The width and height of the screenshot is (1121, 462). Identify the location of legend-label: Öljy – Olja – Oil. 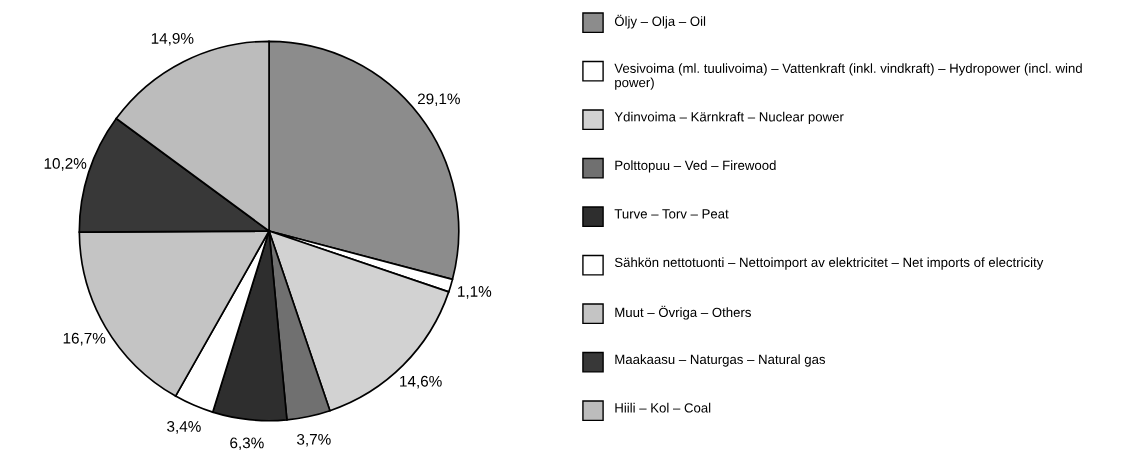
(660, 21).